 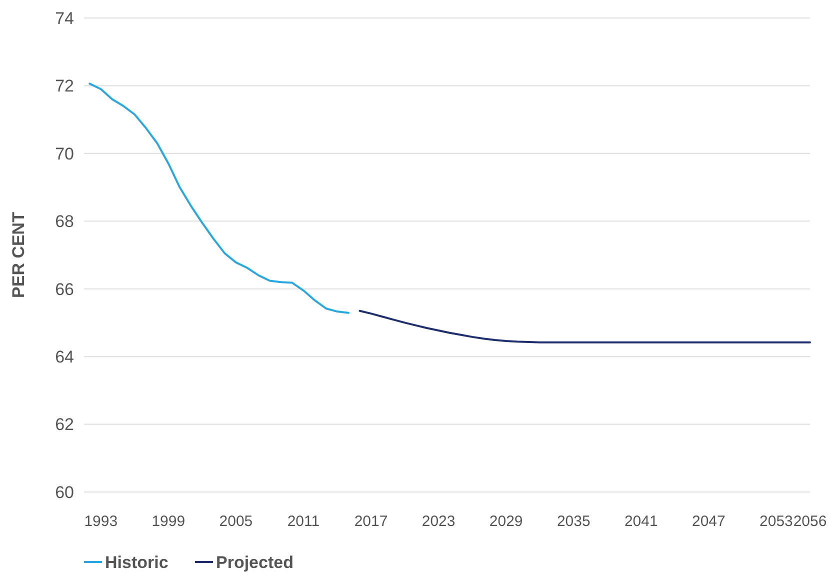 I want to click on y-tick-label: 66, so click(x=64, y=289).